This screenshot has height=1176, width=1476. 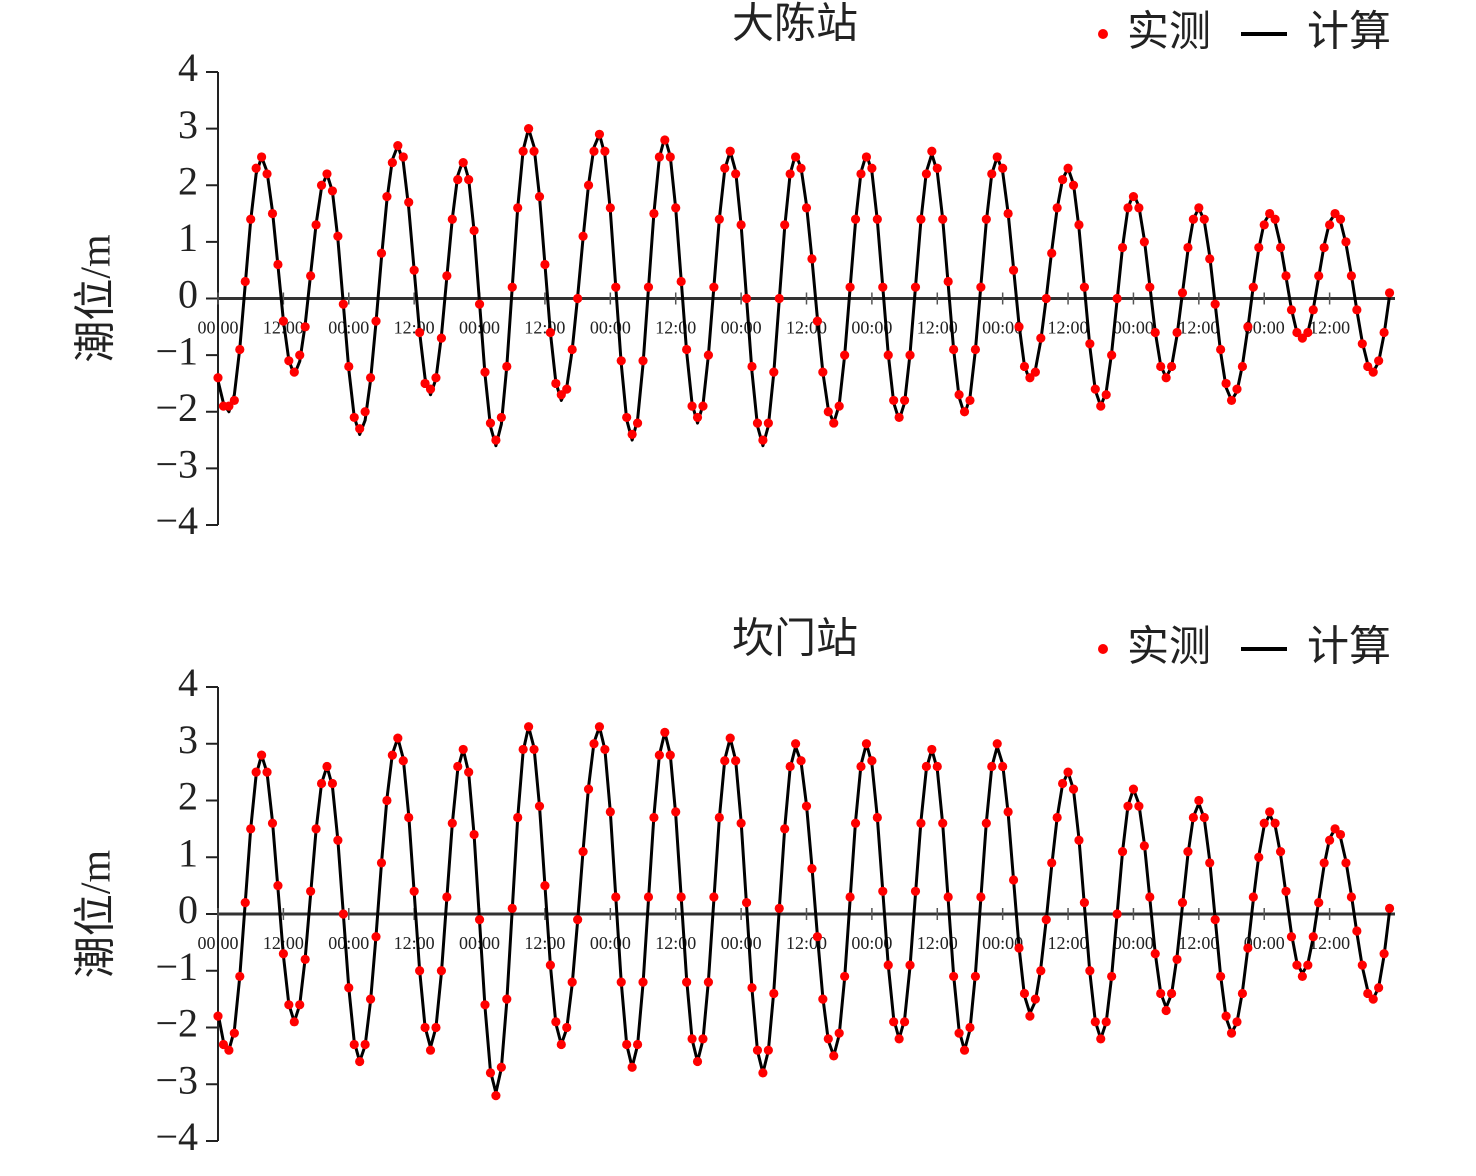 I want to click on y-tick-label: 1, so click(x=188, y=237).